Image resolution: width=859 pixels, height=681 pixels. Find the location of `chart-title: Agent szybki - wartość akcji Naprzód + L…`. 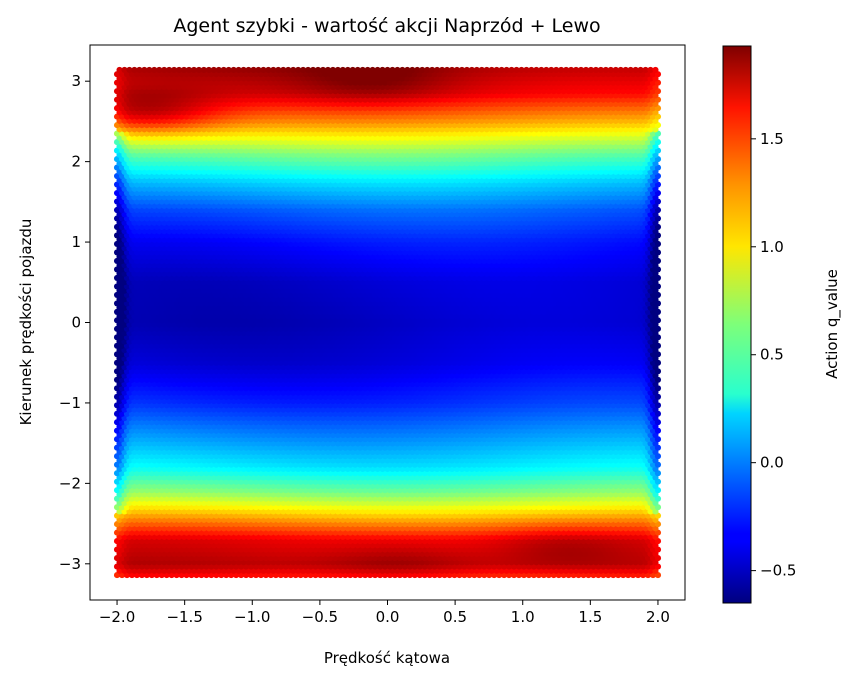

chart-title: Agent szybki - wartość akcji Naprzód + L… is located at coordinates (386, 26).